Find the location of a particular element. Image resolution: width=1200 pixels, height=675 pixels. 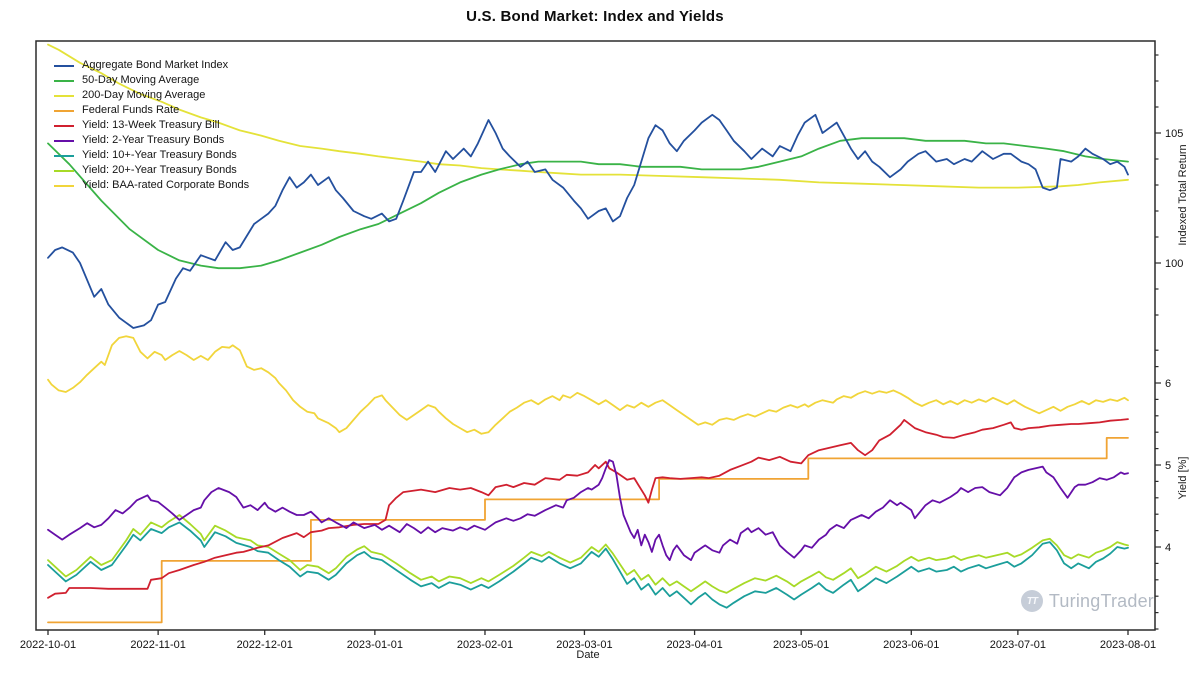

legend-item-fed-funds: Federal Funds Rate is located at coordinates (151, 110).